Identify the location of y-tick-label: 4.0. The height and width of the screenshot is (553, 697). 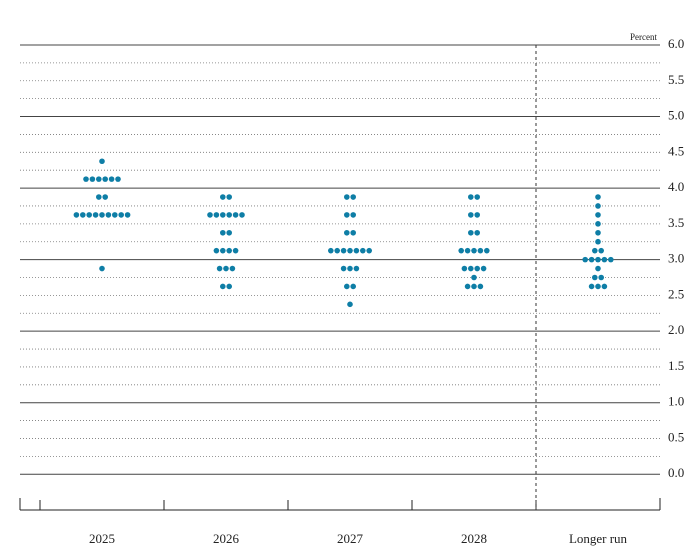
(676, 186).